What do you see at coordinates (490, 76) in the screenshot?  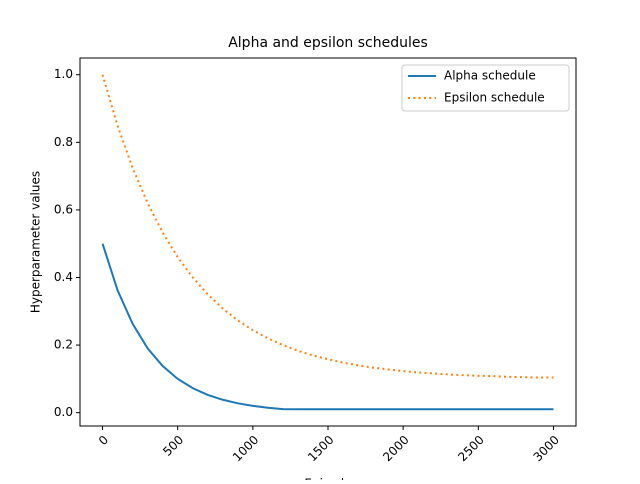 I see `legend-label: Alpha schedule` at bounding box center [490, 76].